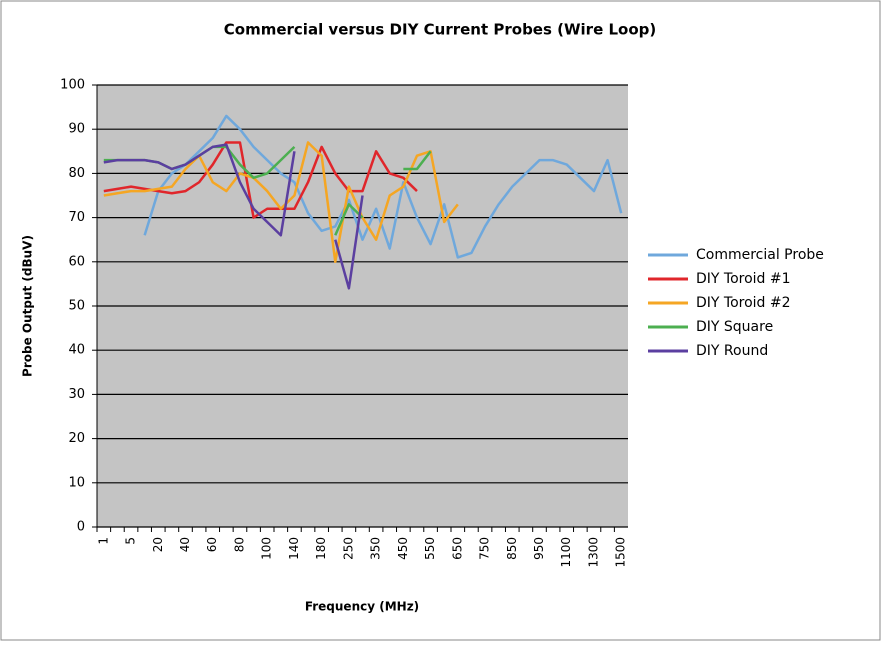 The height and width of the screenshot is (645, 881). Describe the element at coordinates (76, 261) in the screenshot. I see `y-tick-label: 60` at that location.